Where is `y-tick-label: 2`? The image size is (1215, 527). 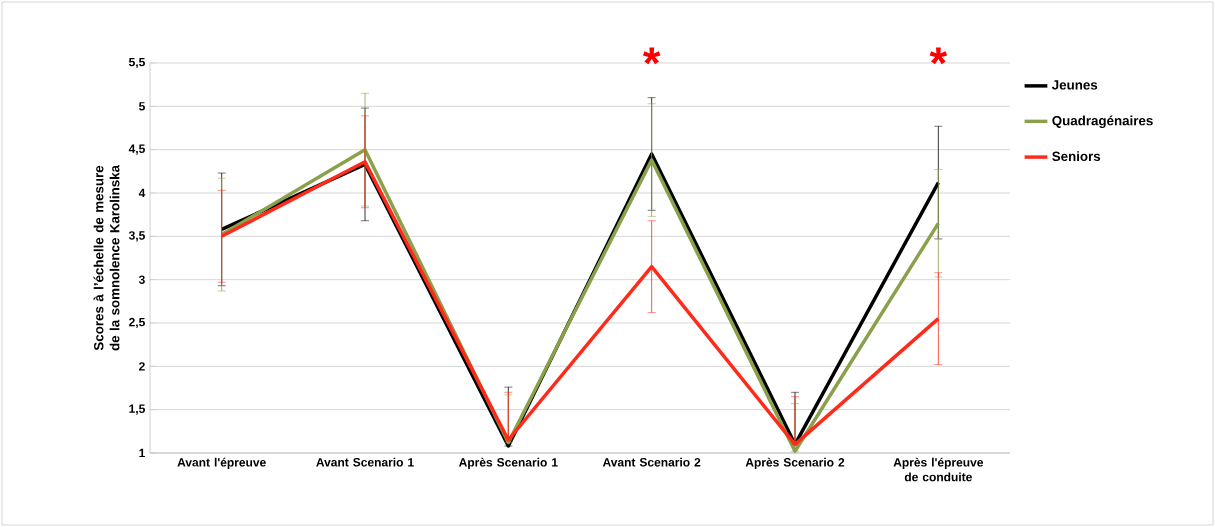 y-tick-label: 2 is located at coordinates (142, 366).